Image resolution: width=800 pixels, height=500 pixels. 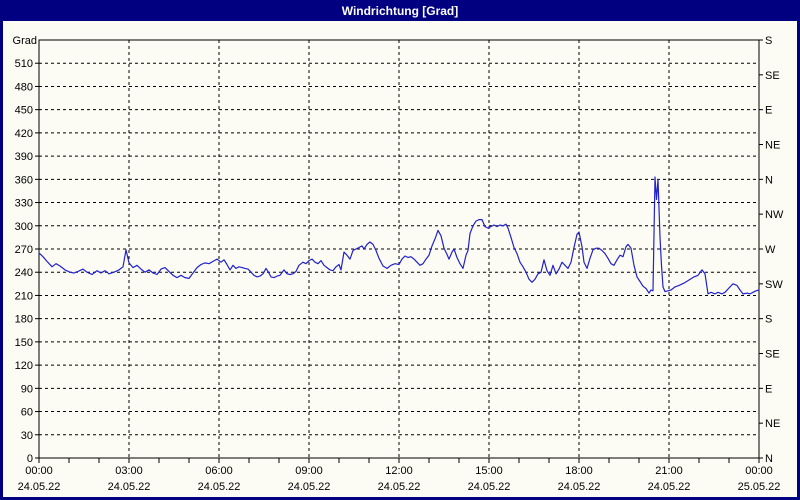 I want to click on svg-text: 210, so click(x=24, y=296).